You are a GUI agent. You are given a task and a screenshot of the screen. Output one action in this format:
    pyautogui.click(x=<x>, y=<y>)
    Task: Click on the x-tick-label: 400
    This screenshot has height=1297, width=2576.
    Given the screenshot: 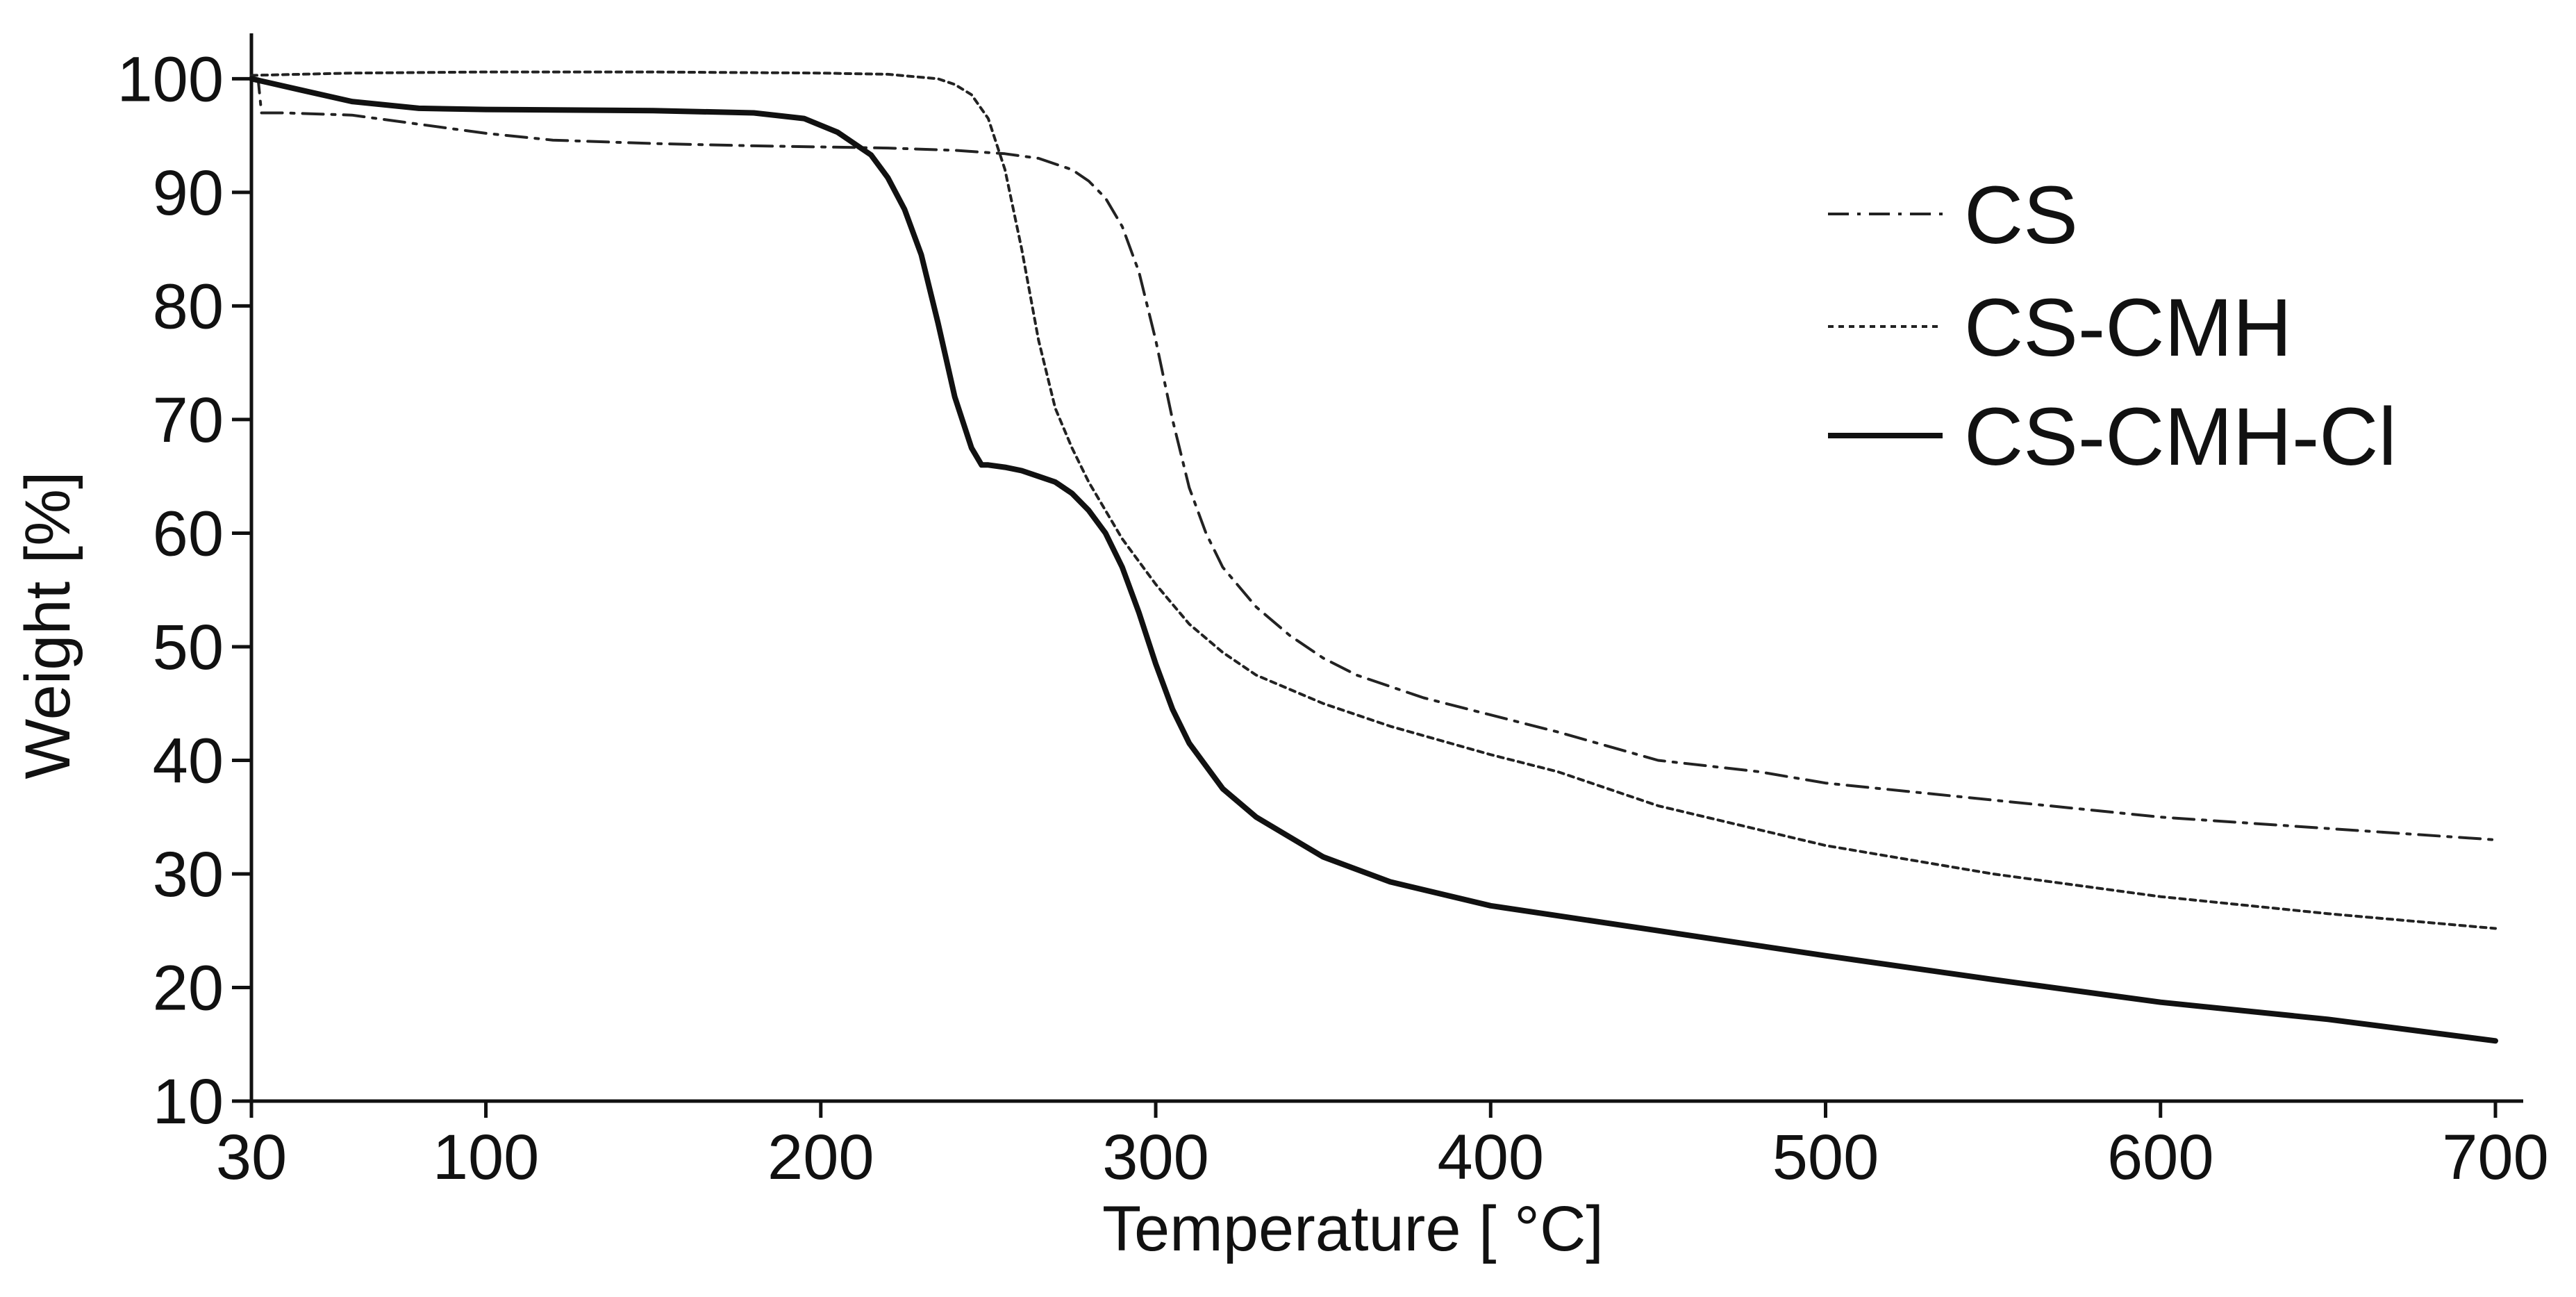 What is the action you would take?
    pyautogui.click(x=1491, y=1157)
    